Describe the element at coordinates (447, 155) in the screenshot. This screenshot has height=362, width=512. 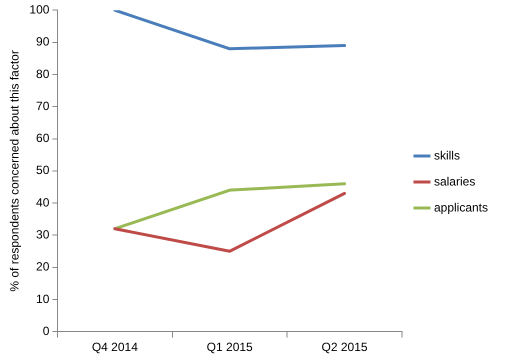
I see `legend-label: skills` at that location.